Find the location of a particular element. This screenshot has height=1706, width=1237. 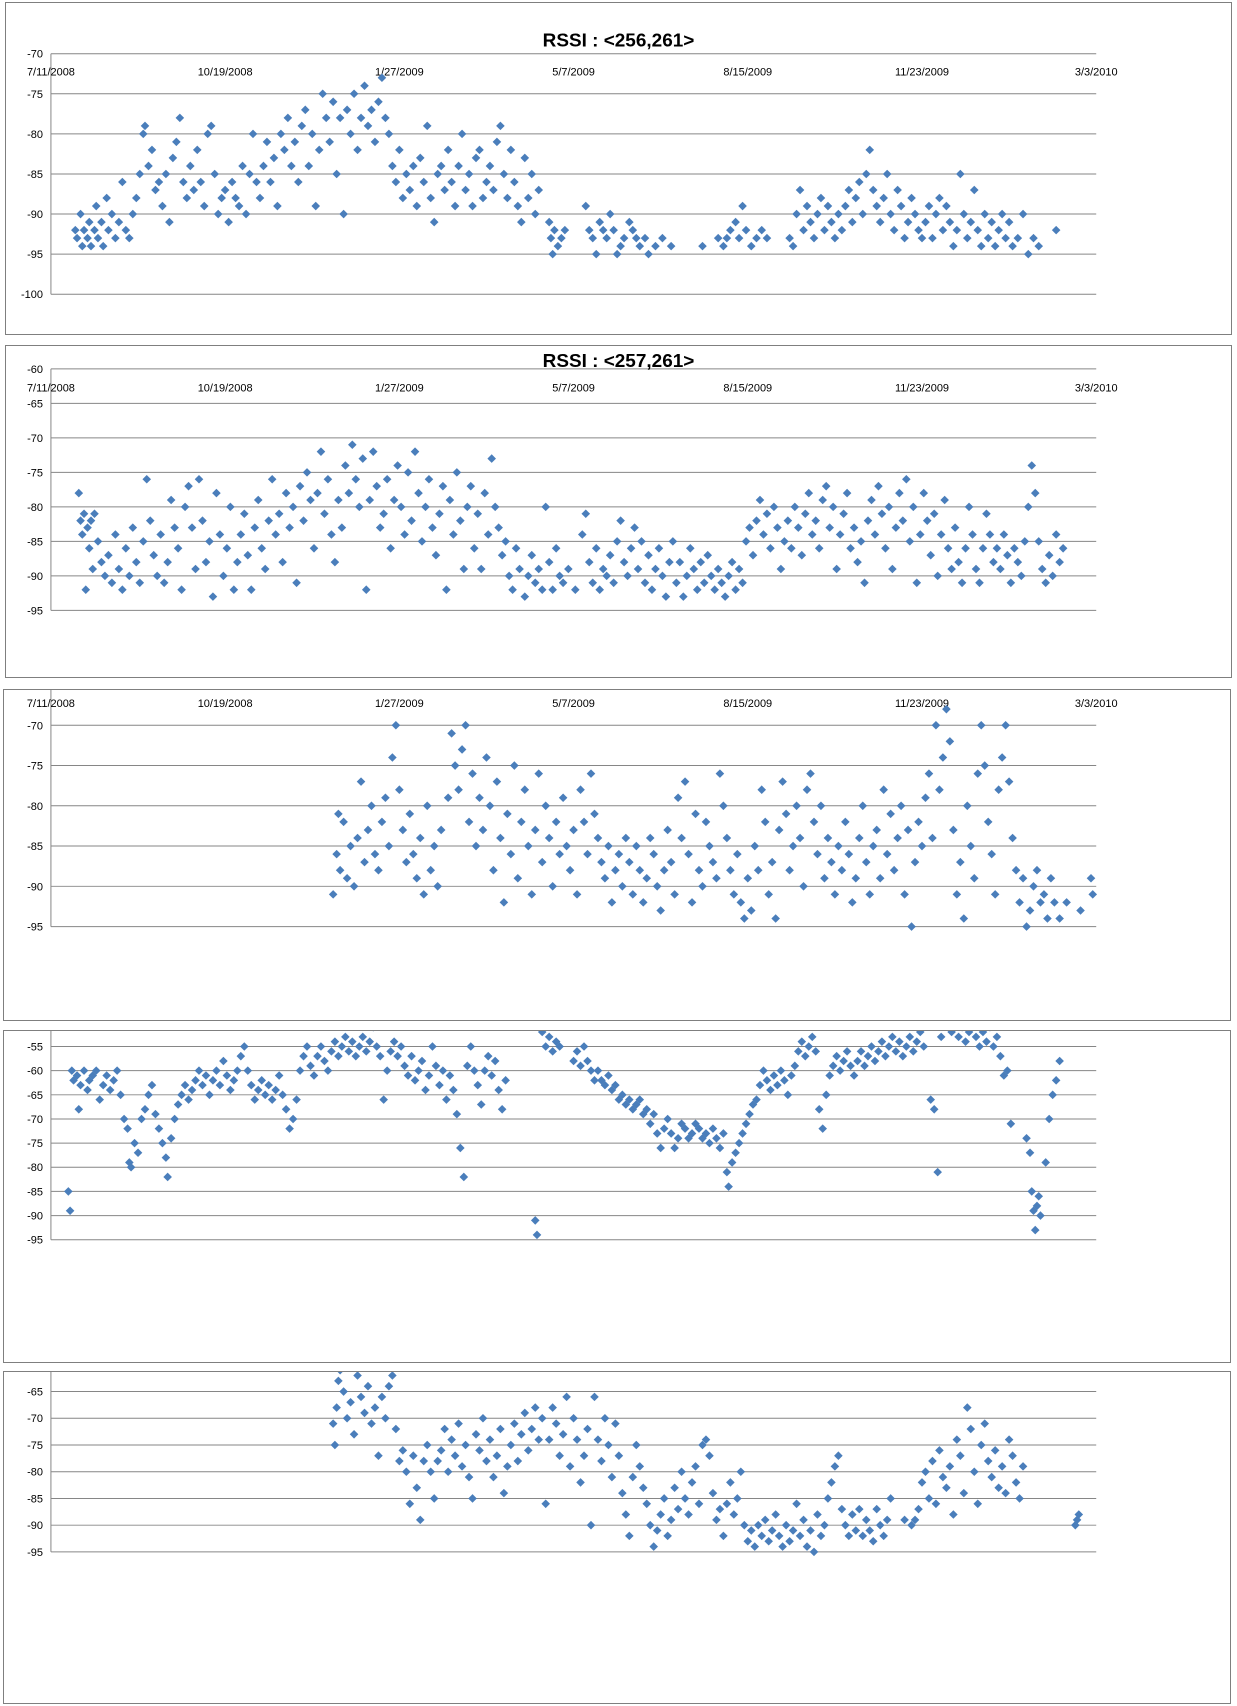

y-tick-label: -60 is located at coordinates (35, 370).